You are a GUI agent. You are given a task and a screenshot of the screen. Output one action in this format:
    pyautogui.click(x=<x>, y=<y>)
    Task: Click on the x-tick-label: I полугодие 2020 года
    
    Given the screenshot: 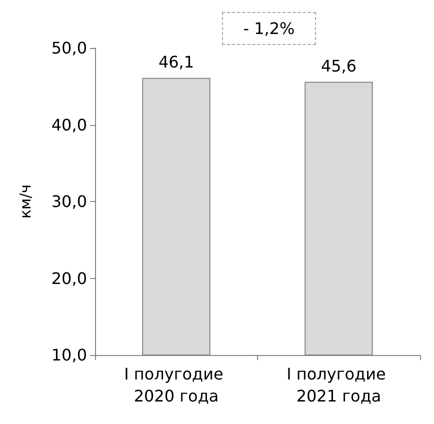 What is the action you would take?
    pyautogui.click(x=176, y=385)
    